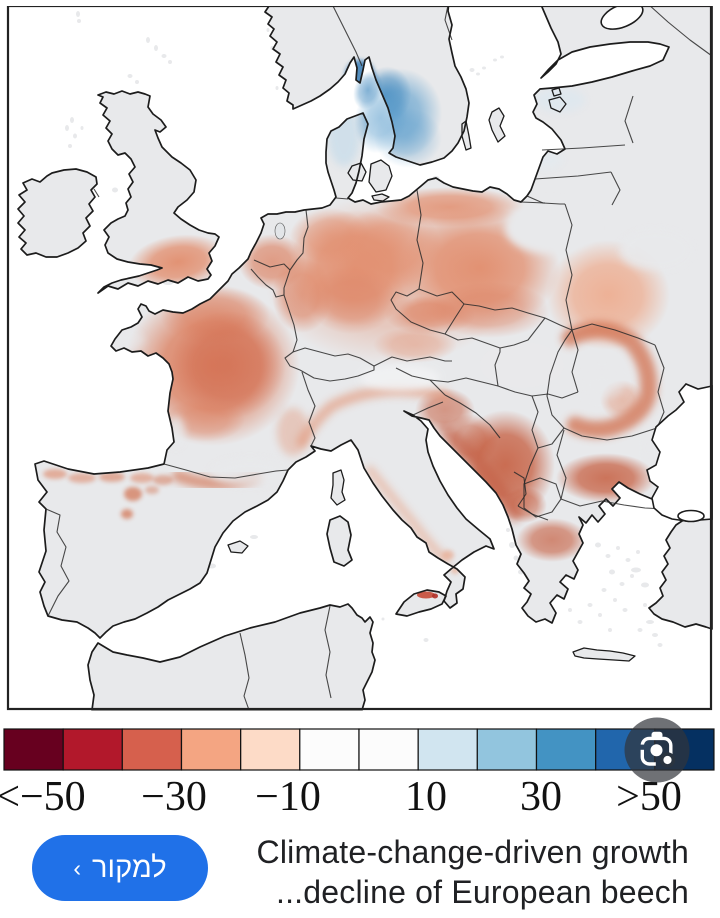 Image resolution: width=720 pixels, height=918 pixels. What do you see at coordinates (426, 797) in the screenshot?
I see `svg-text: 10` at bounding box center [426, 797].